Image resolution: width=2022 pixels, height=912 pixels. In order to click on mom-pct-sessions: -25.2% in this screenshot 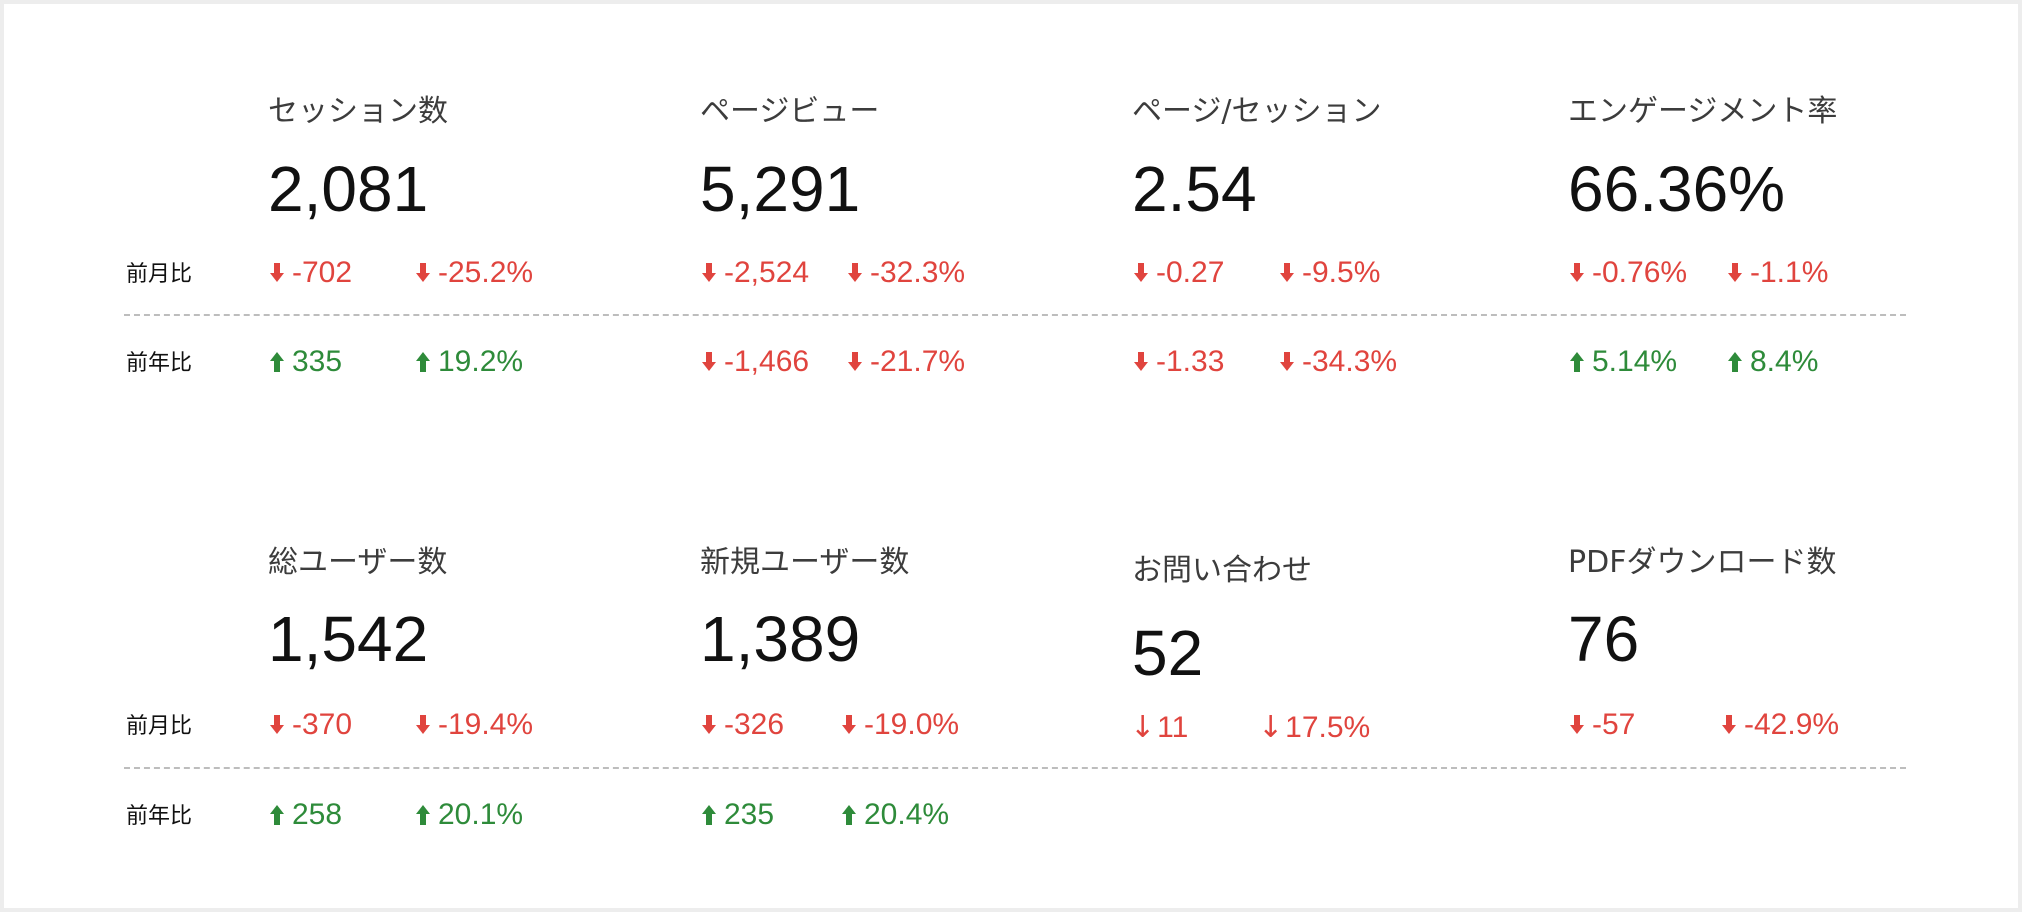, I will do `click(474, 273)`.